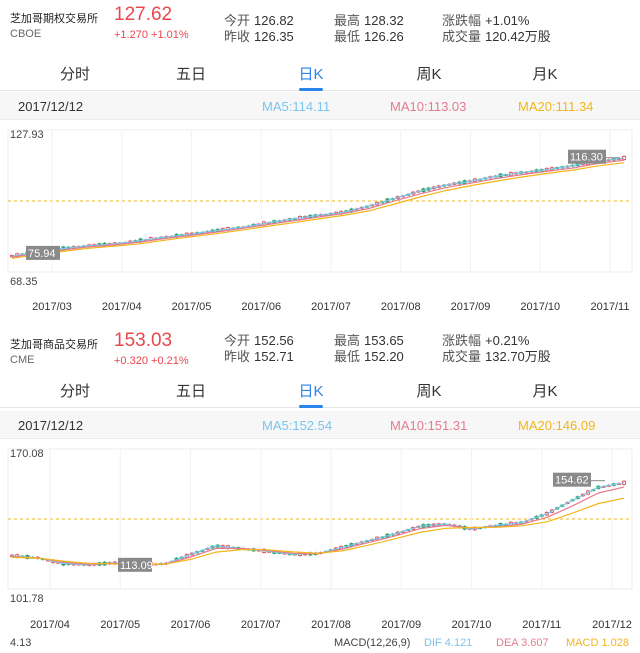 The width and height of the screenshot is (640, 653). Describe the element at coordinates (131, 361) in the screenshot. I see `change-value: +0.320` at that location.